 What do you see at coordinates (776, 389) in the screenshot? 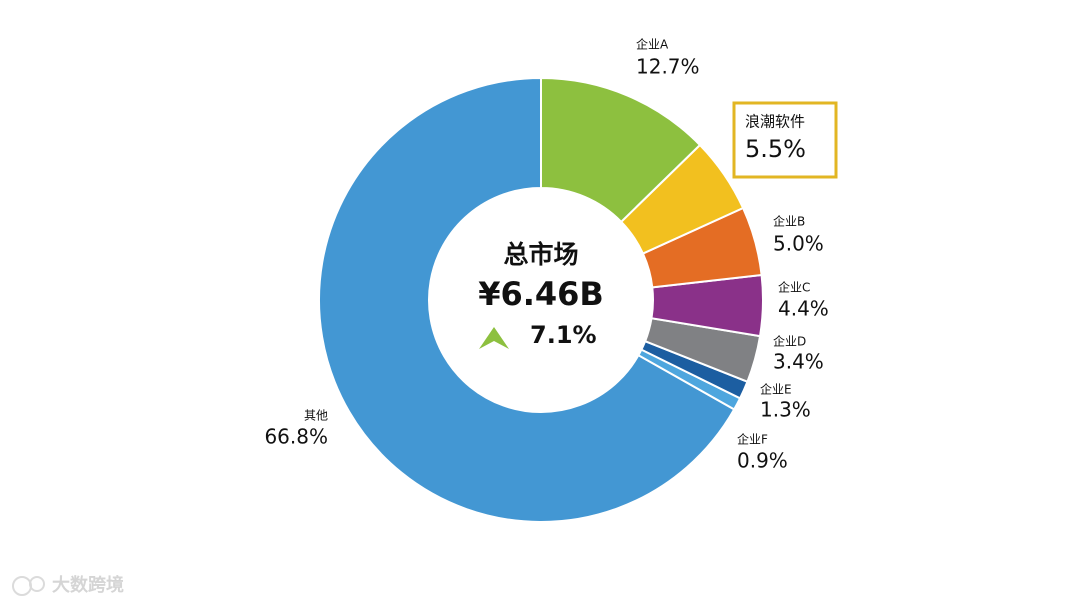
I see `slice-label: 企业E` at bounding box center [776, 389].